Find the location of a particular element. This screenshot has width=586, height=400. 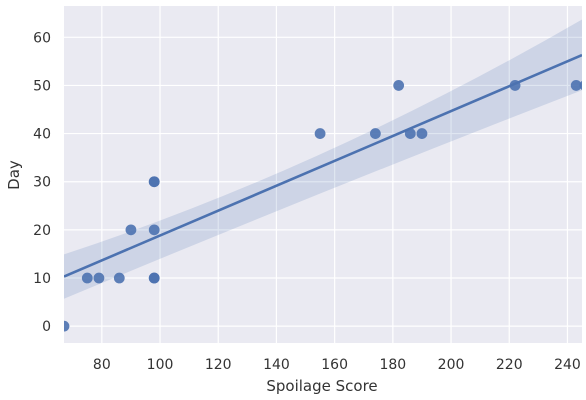

x-tick-label: 80 is located at coordinates (102, 365).